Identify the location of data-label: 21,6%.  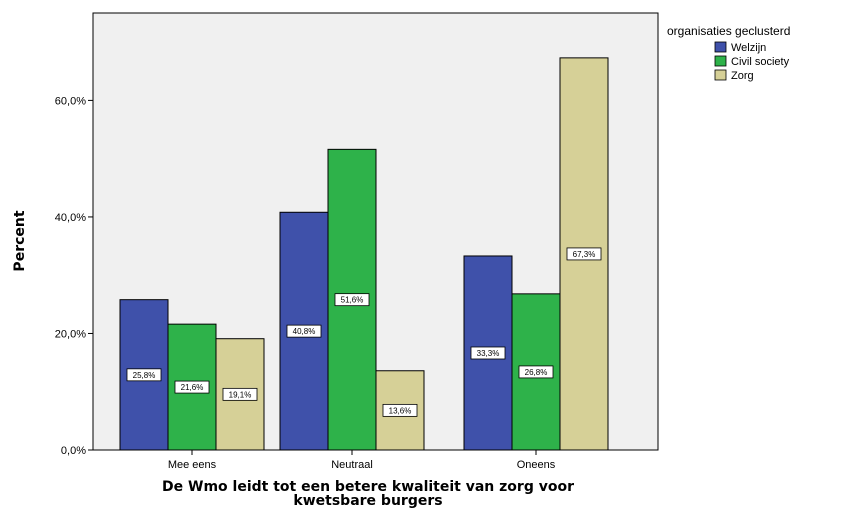
(192, 387).